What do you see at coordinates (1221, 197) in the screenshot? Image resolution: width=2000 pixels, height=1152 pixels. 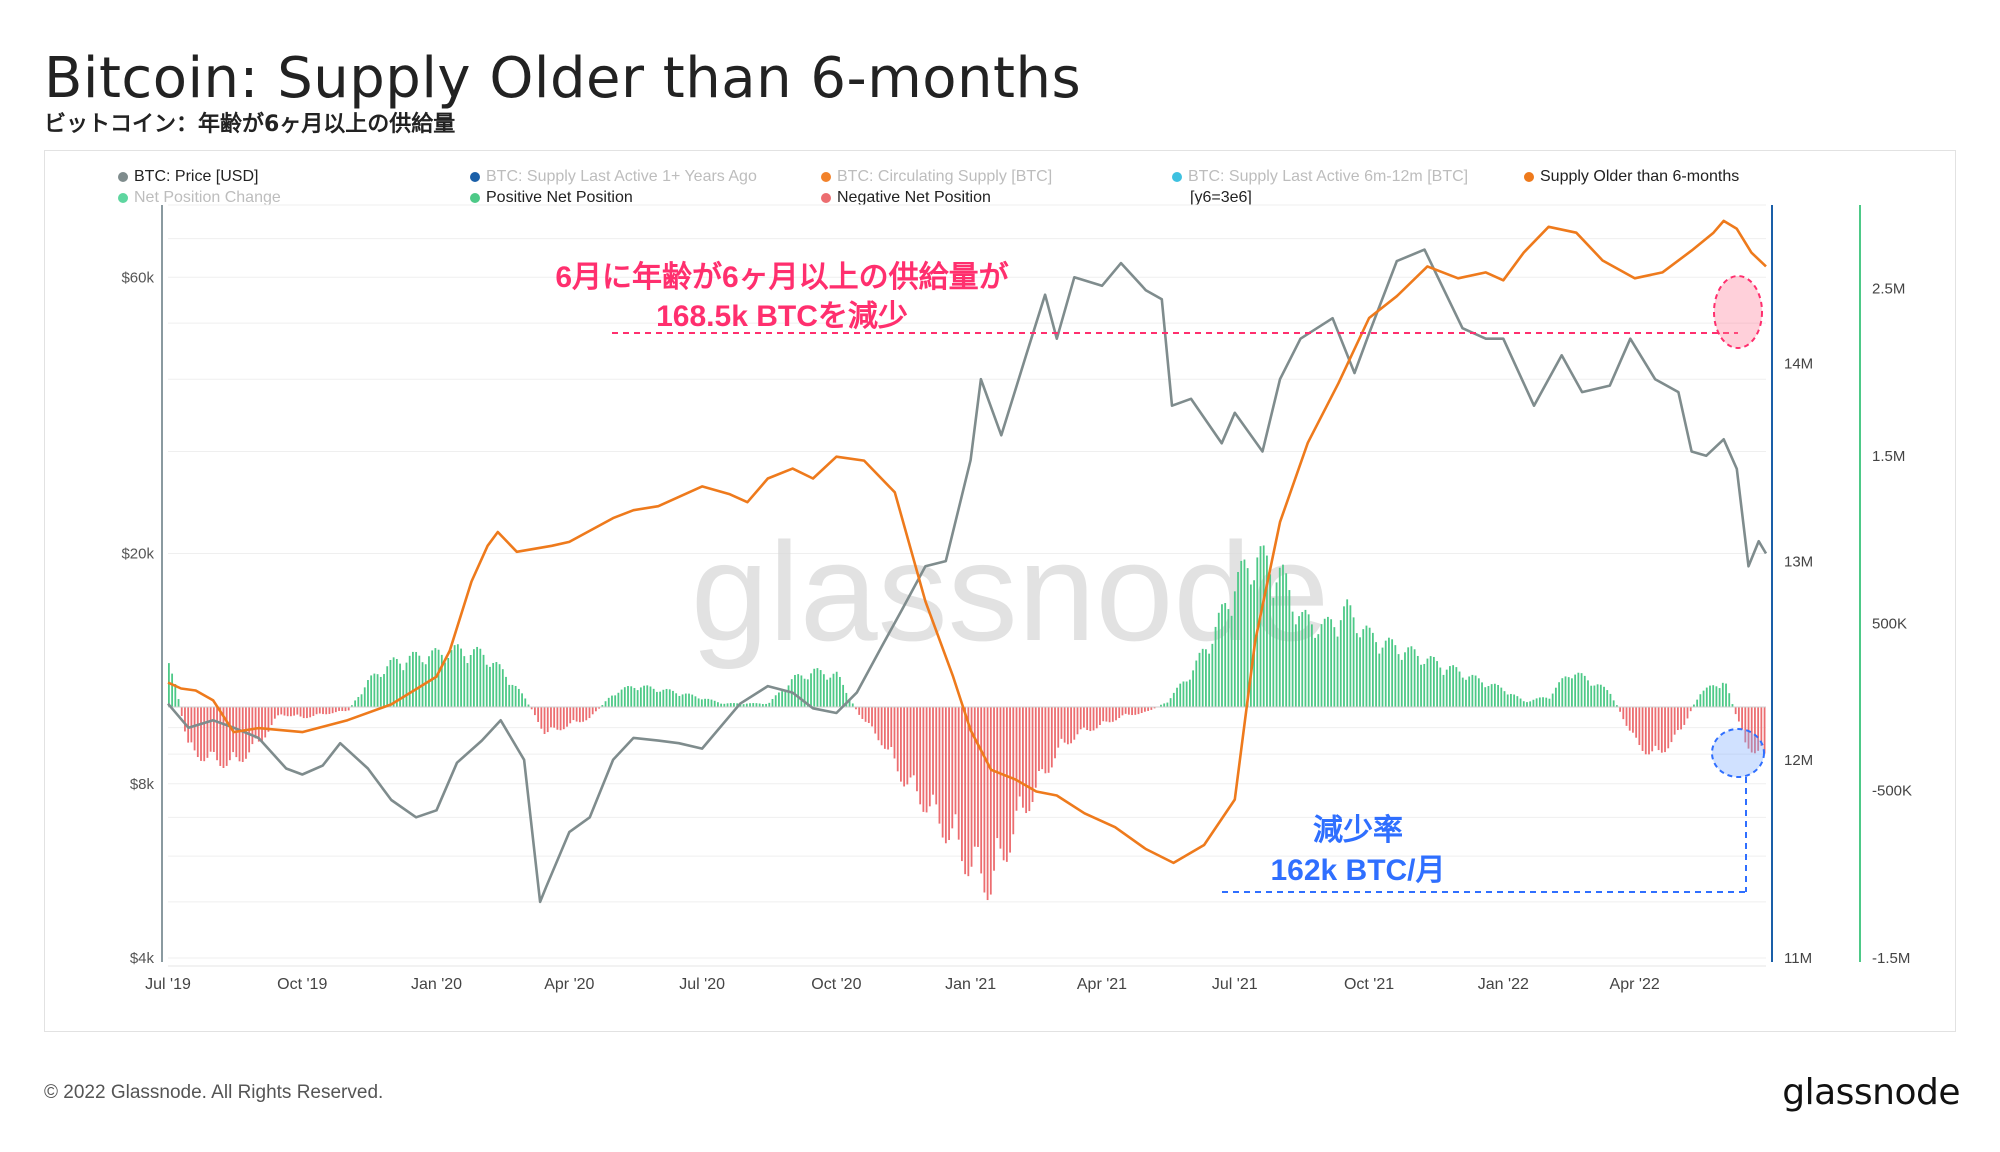 I see `legend-label: [y6=3e6]` at bounding box center [1221, 197].